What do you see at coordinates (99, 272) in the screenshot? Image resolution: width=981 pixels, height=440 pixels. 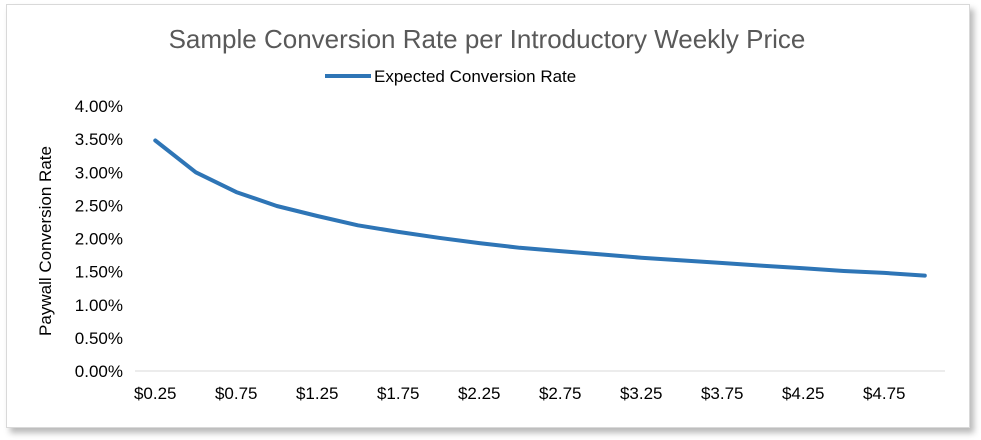 I see `y-tick-label: 1.50%` at bounding box center [99, 272].